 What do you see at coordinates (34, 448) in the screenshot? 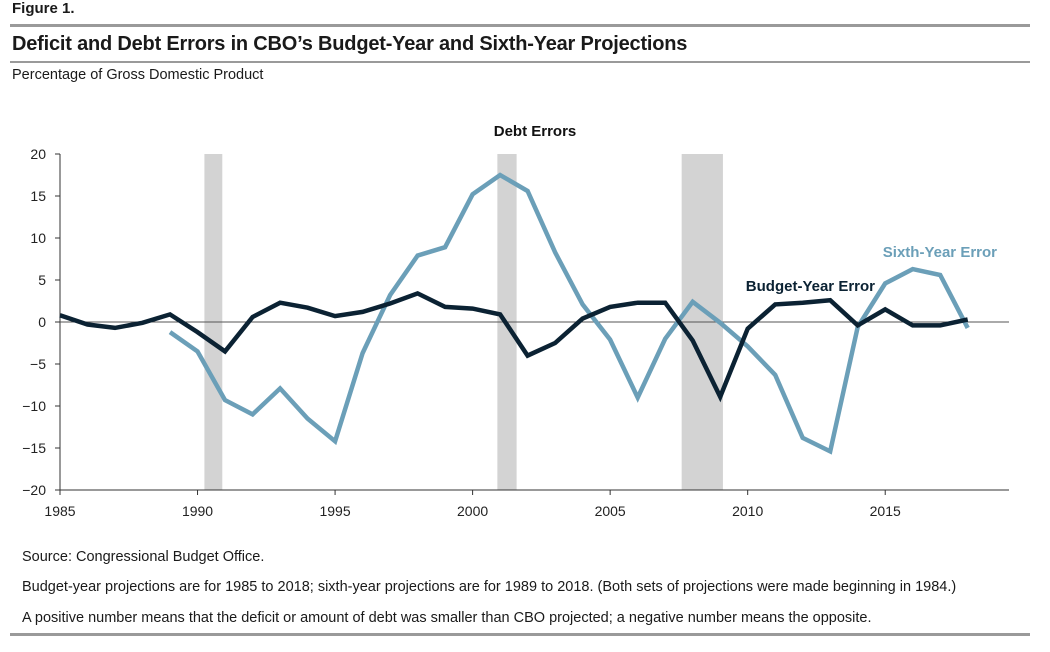
I see `y-tick-label-7: −15` at bounding box center [34, 448].